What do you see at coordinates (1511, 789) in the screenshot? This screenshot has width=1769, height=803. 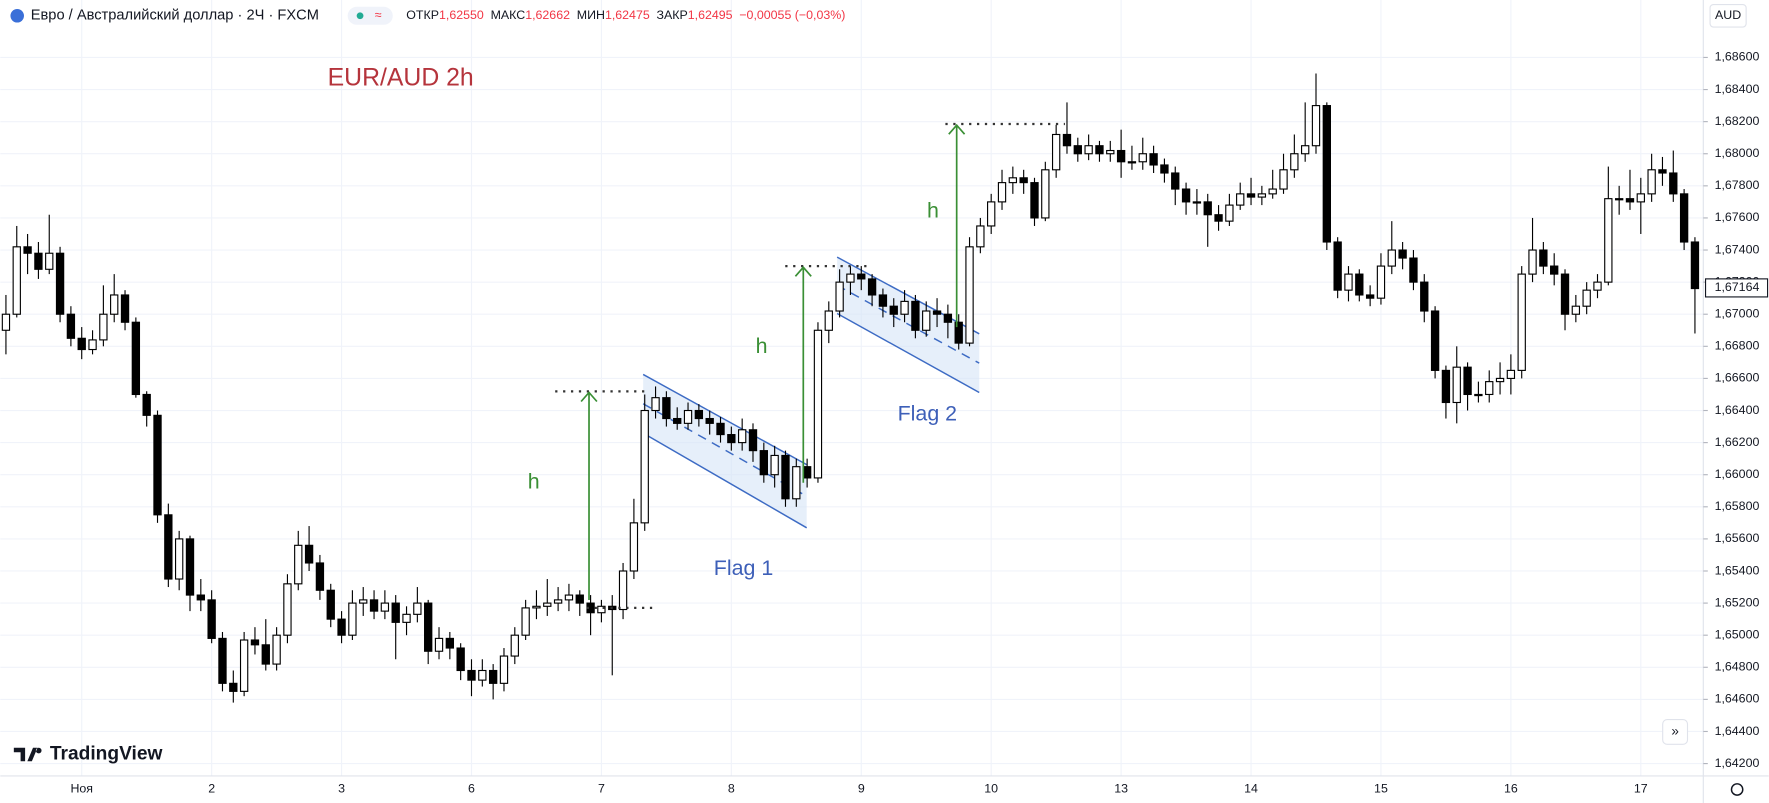 I see `x-tick-label: 16` at bounding box center [1511, 789].